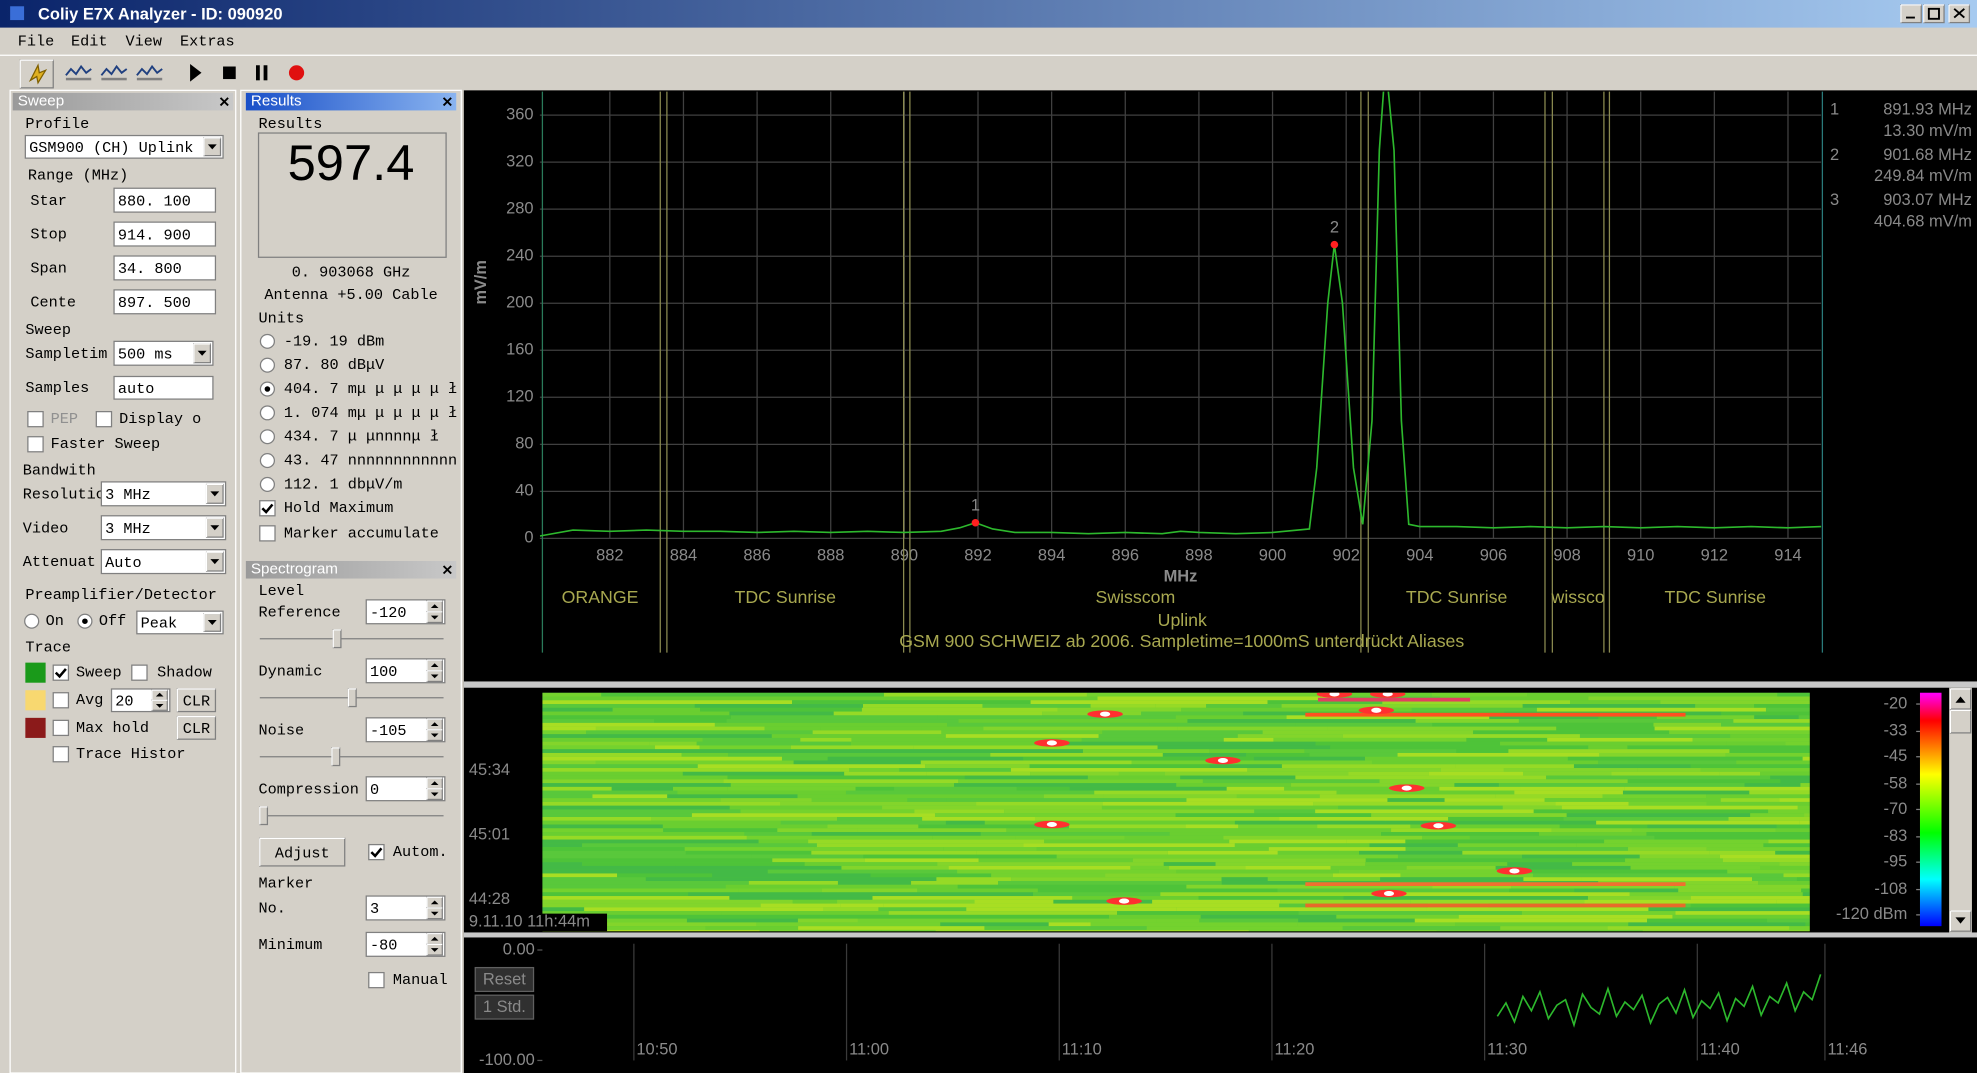 This screenshot has width=1977, height=1073. I want to click on menu-item: Extras, so click(207, 41).